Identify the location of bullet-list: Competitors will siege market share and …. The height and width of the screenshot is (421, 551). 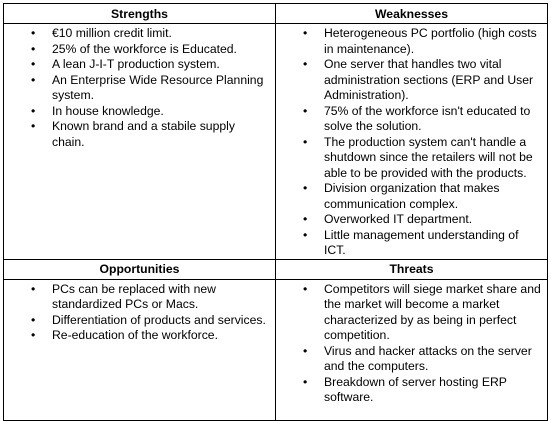
(408, 344).